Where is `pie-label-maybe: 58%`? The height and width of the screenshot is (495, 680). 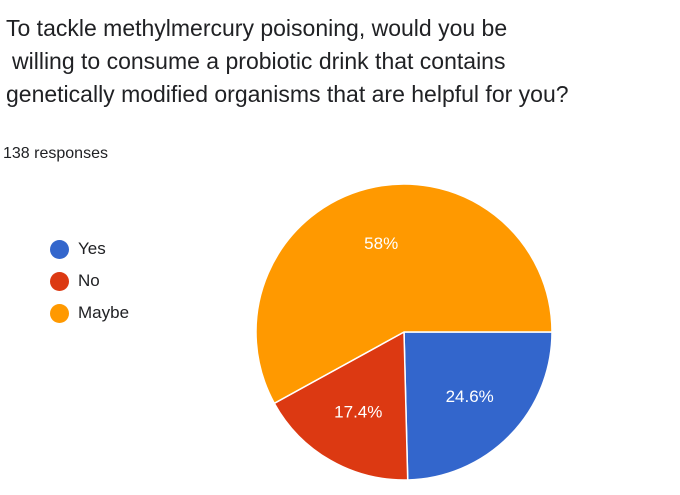
pie-label-maybe: 58% is located at coordinates (381, 243).